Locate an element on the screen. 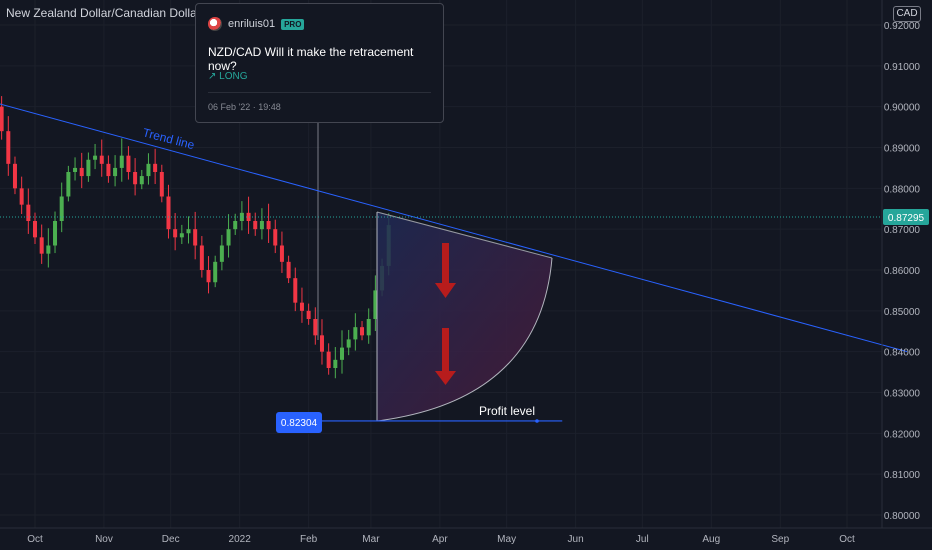  price-tick-label: 0.90000 is located at coordinates (902, 108).